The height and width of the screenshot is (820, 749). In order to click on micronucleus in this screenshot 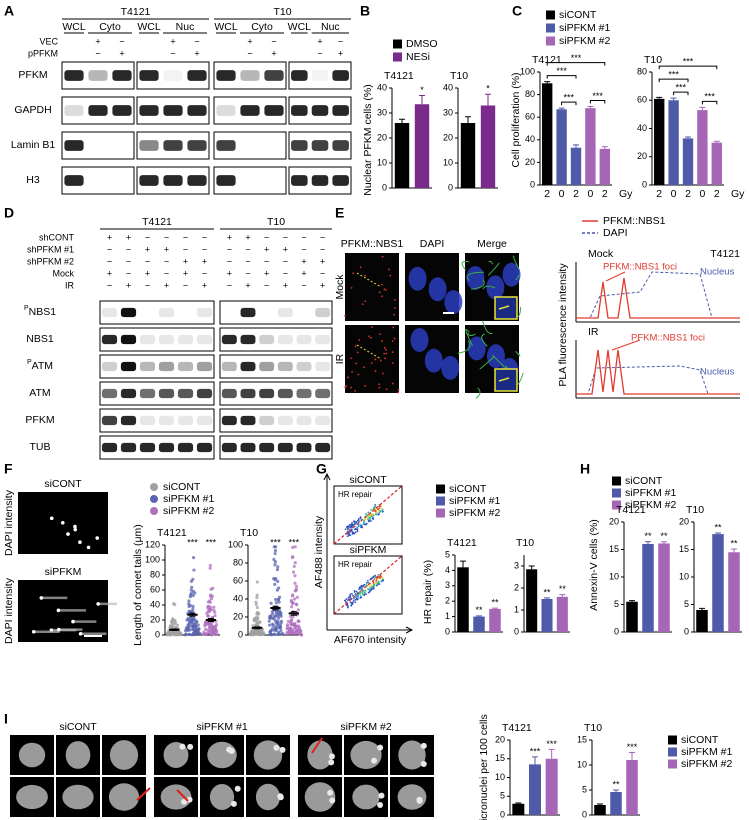, I will do `click(184, 801)`.